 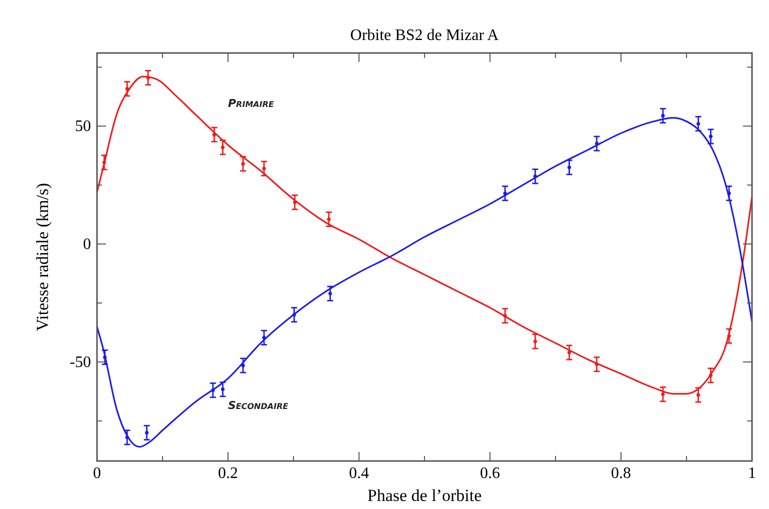 What do you see at coordinates (359, 473) in the screenshot?
I see `x-tick-label: 0.4` at bounding box center [359, 473].